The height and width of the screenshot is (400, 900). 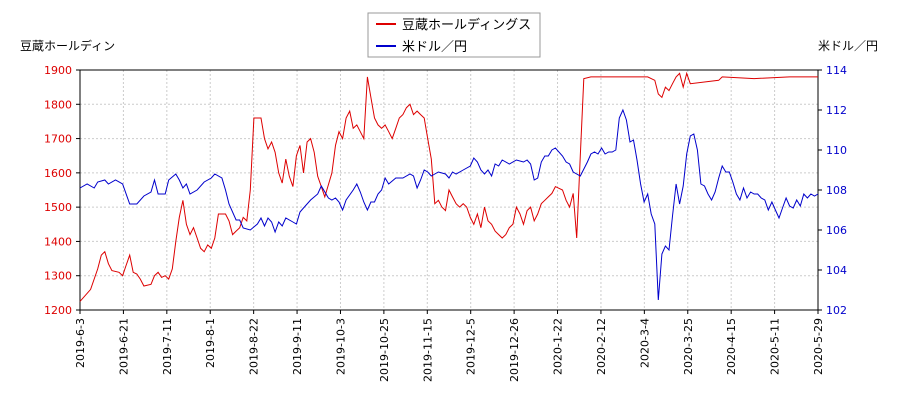 I want to click on x-tick-label: 2019-9-11, so click(x=297, y=346).